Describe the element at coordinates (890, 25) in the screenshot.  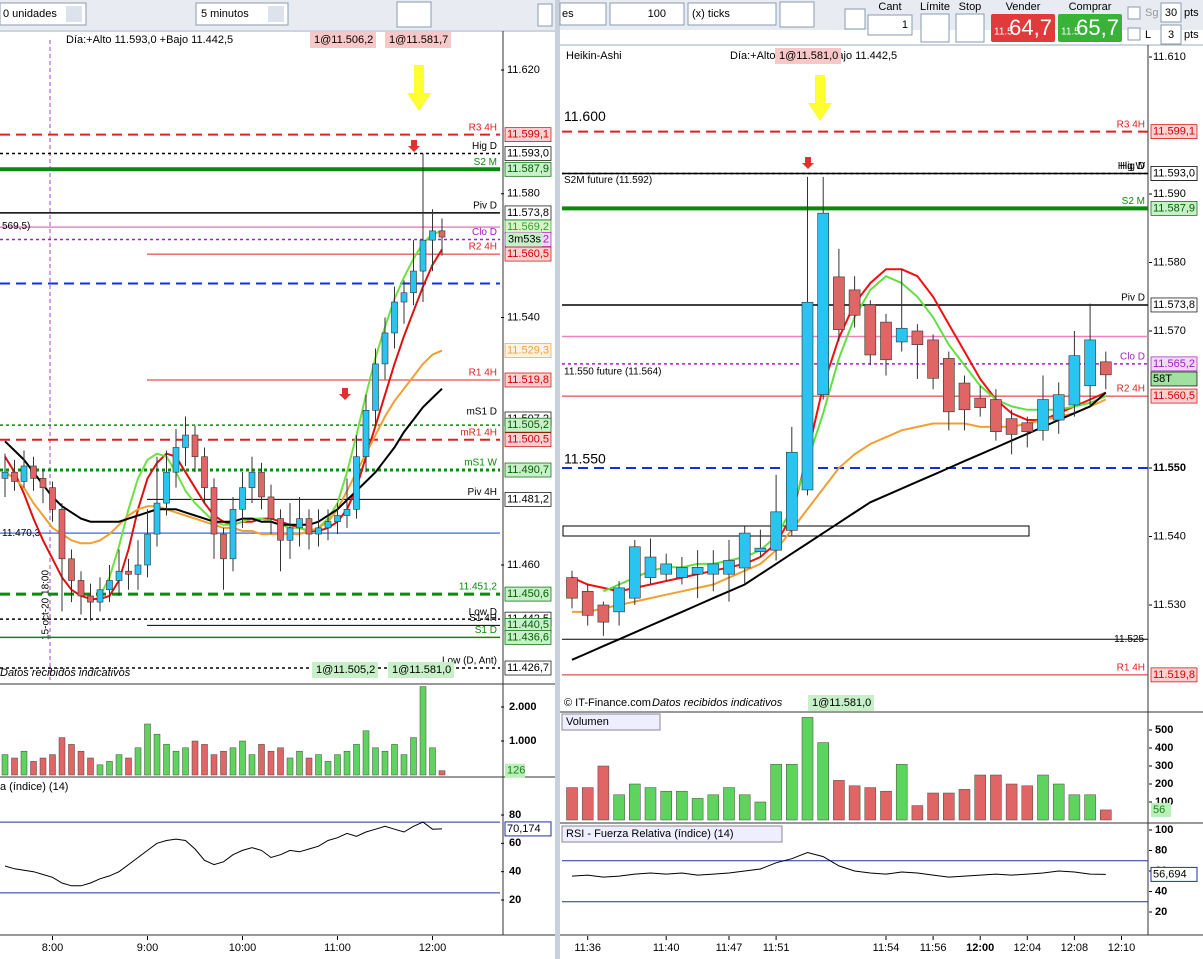
I see `cant-input` at that location.